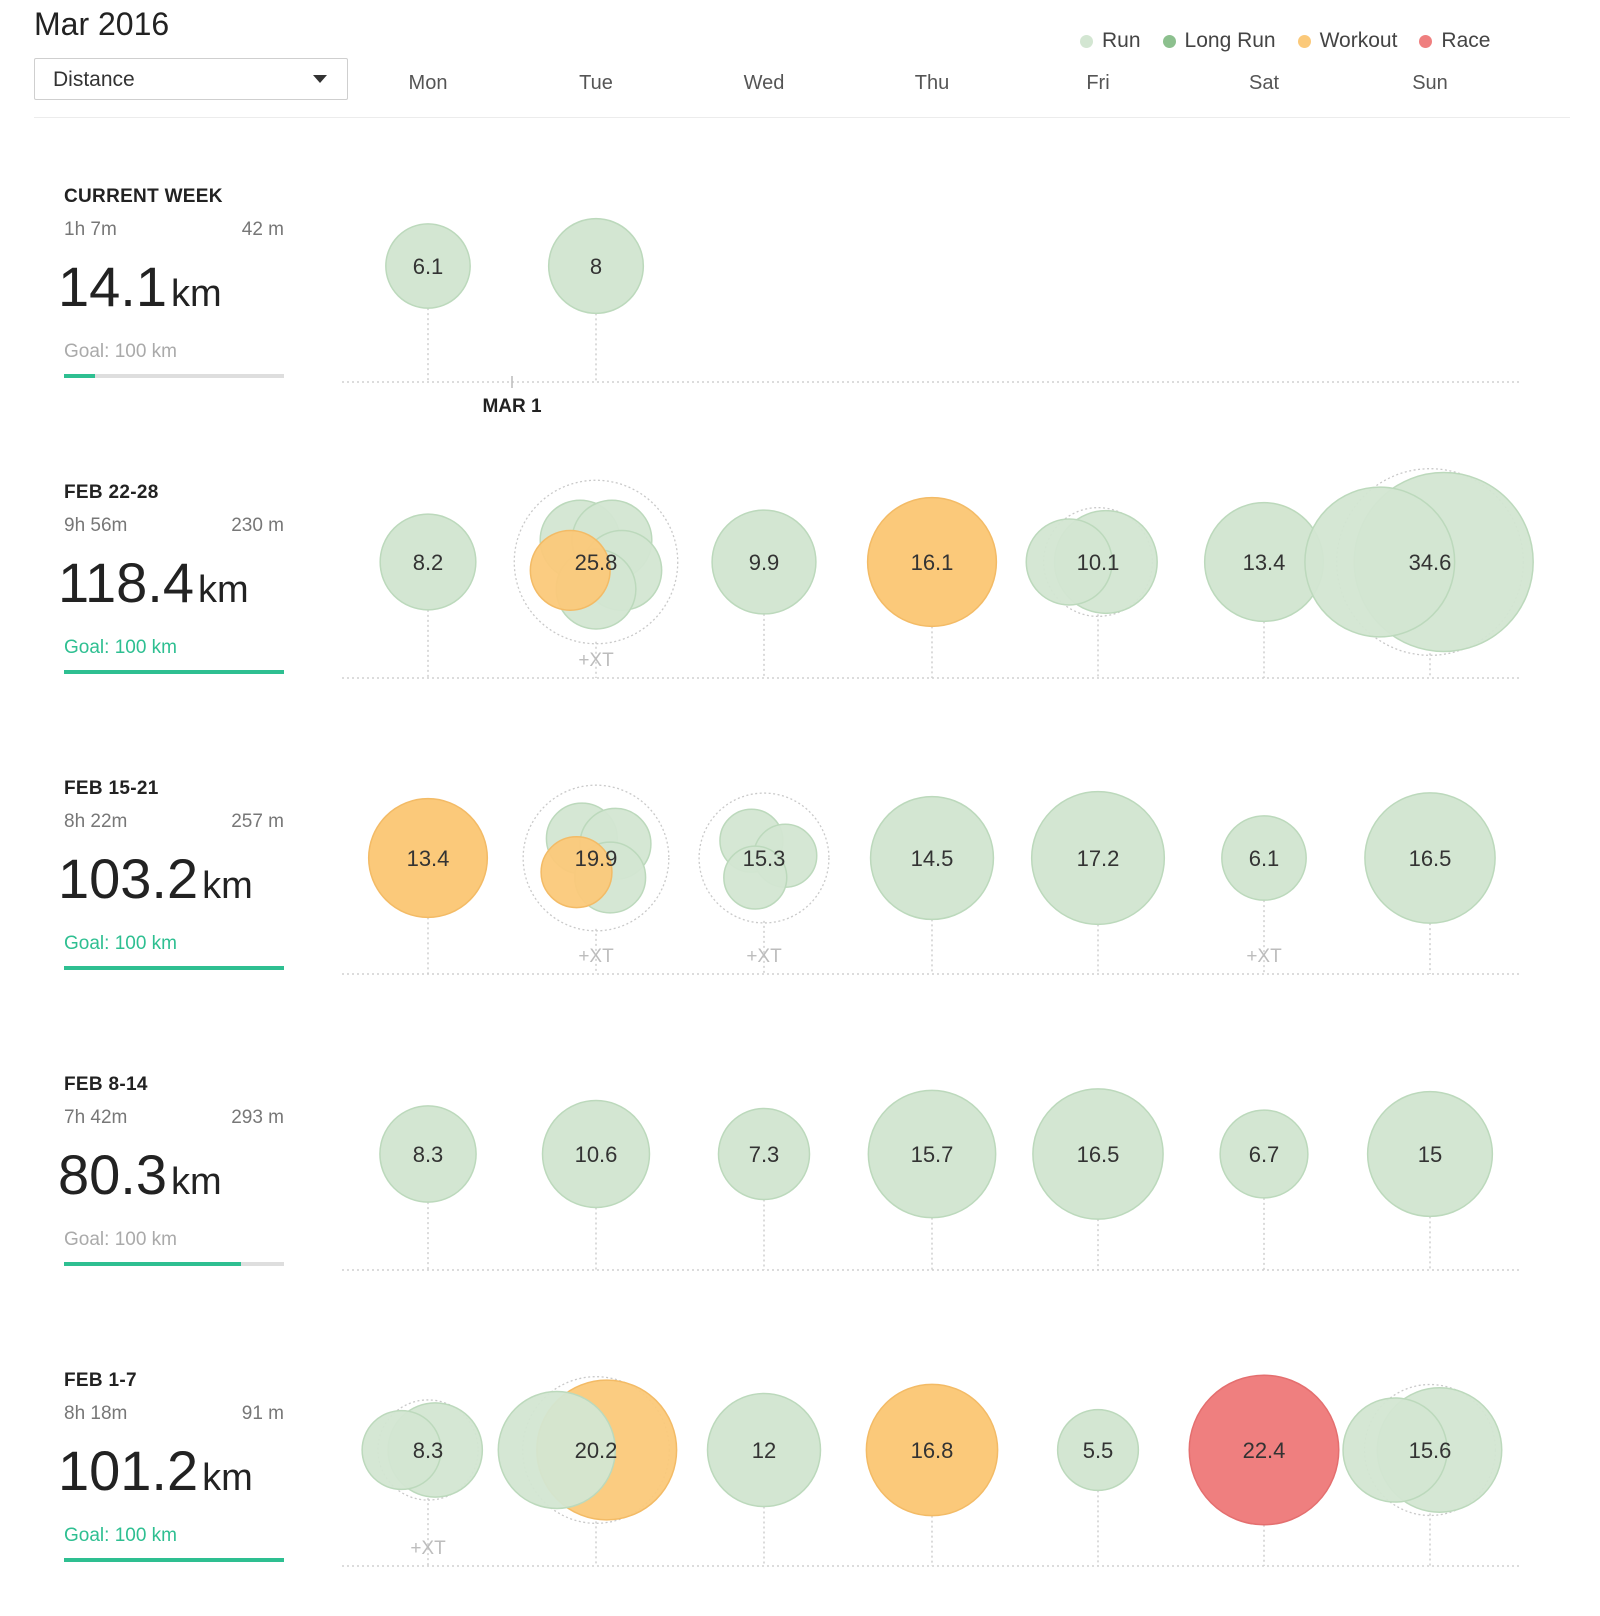 This screenshot has height=1616, width=1600. What do you see at coordinates (257, 821) in the screenshot?
I see `week-elevation: 257 m` at bounding box center [257, 821].